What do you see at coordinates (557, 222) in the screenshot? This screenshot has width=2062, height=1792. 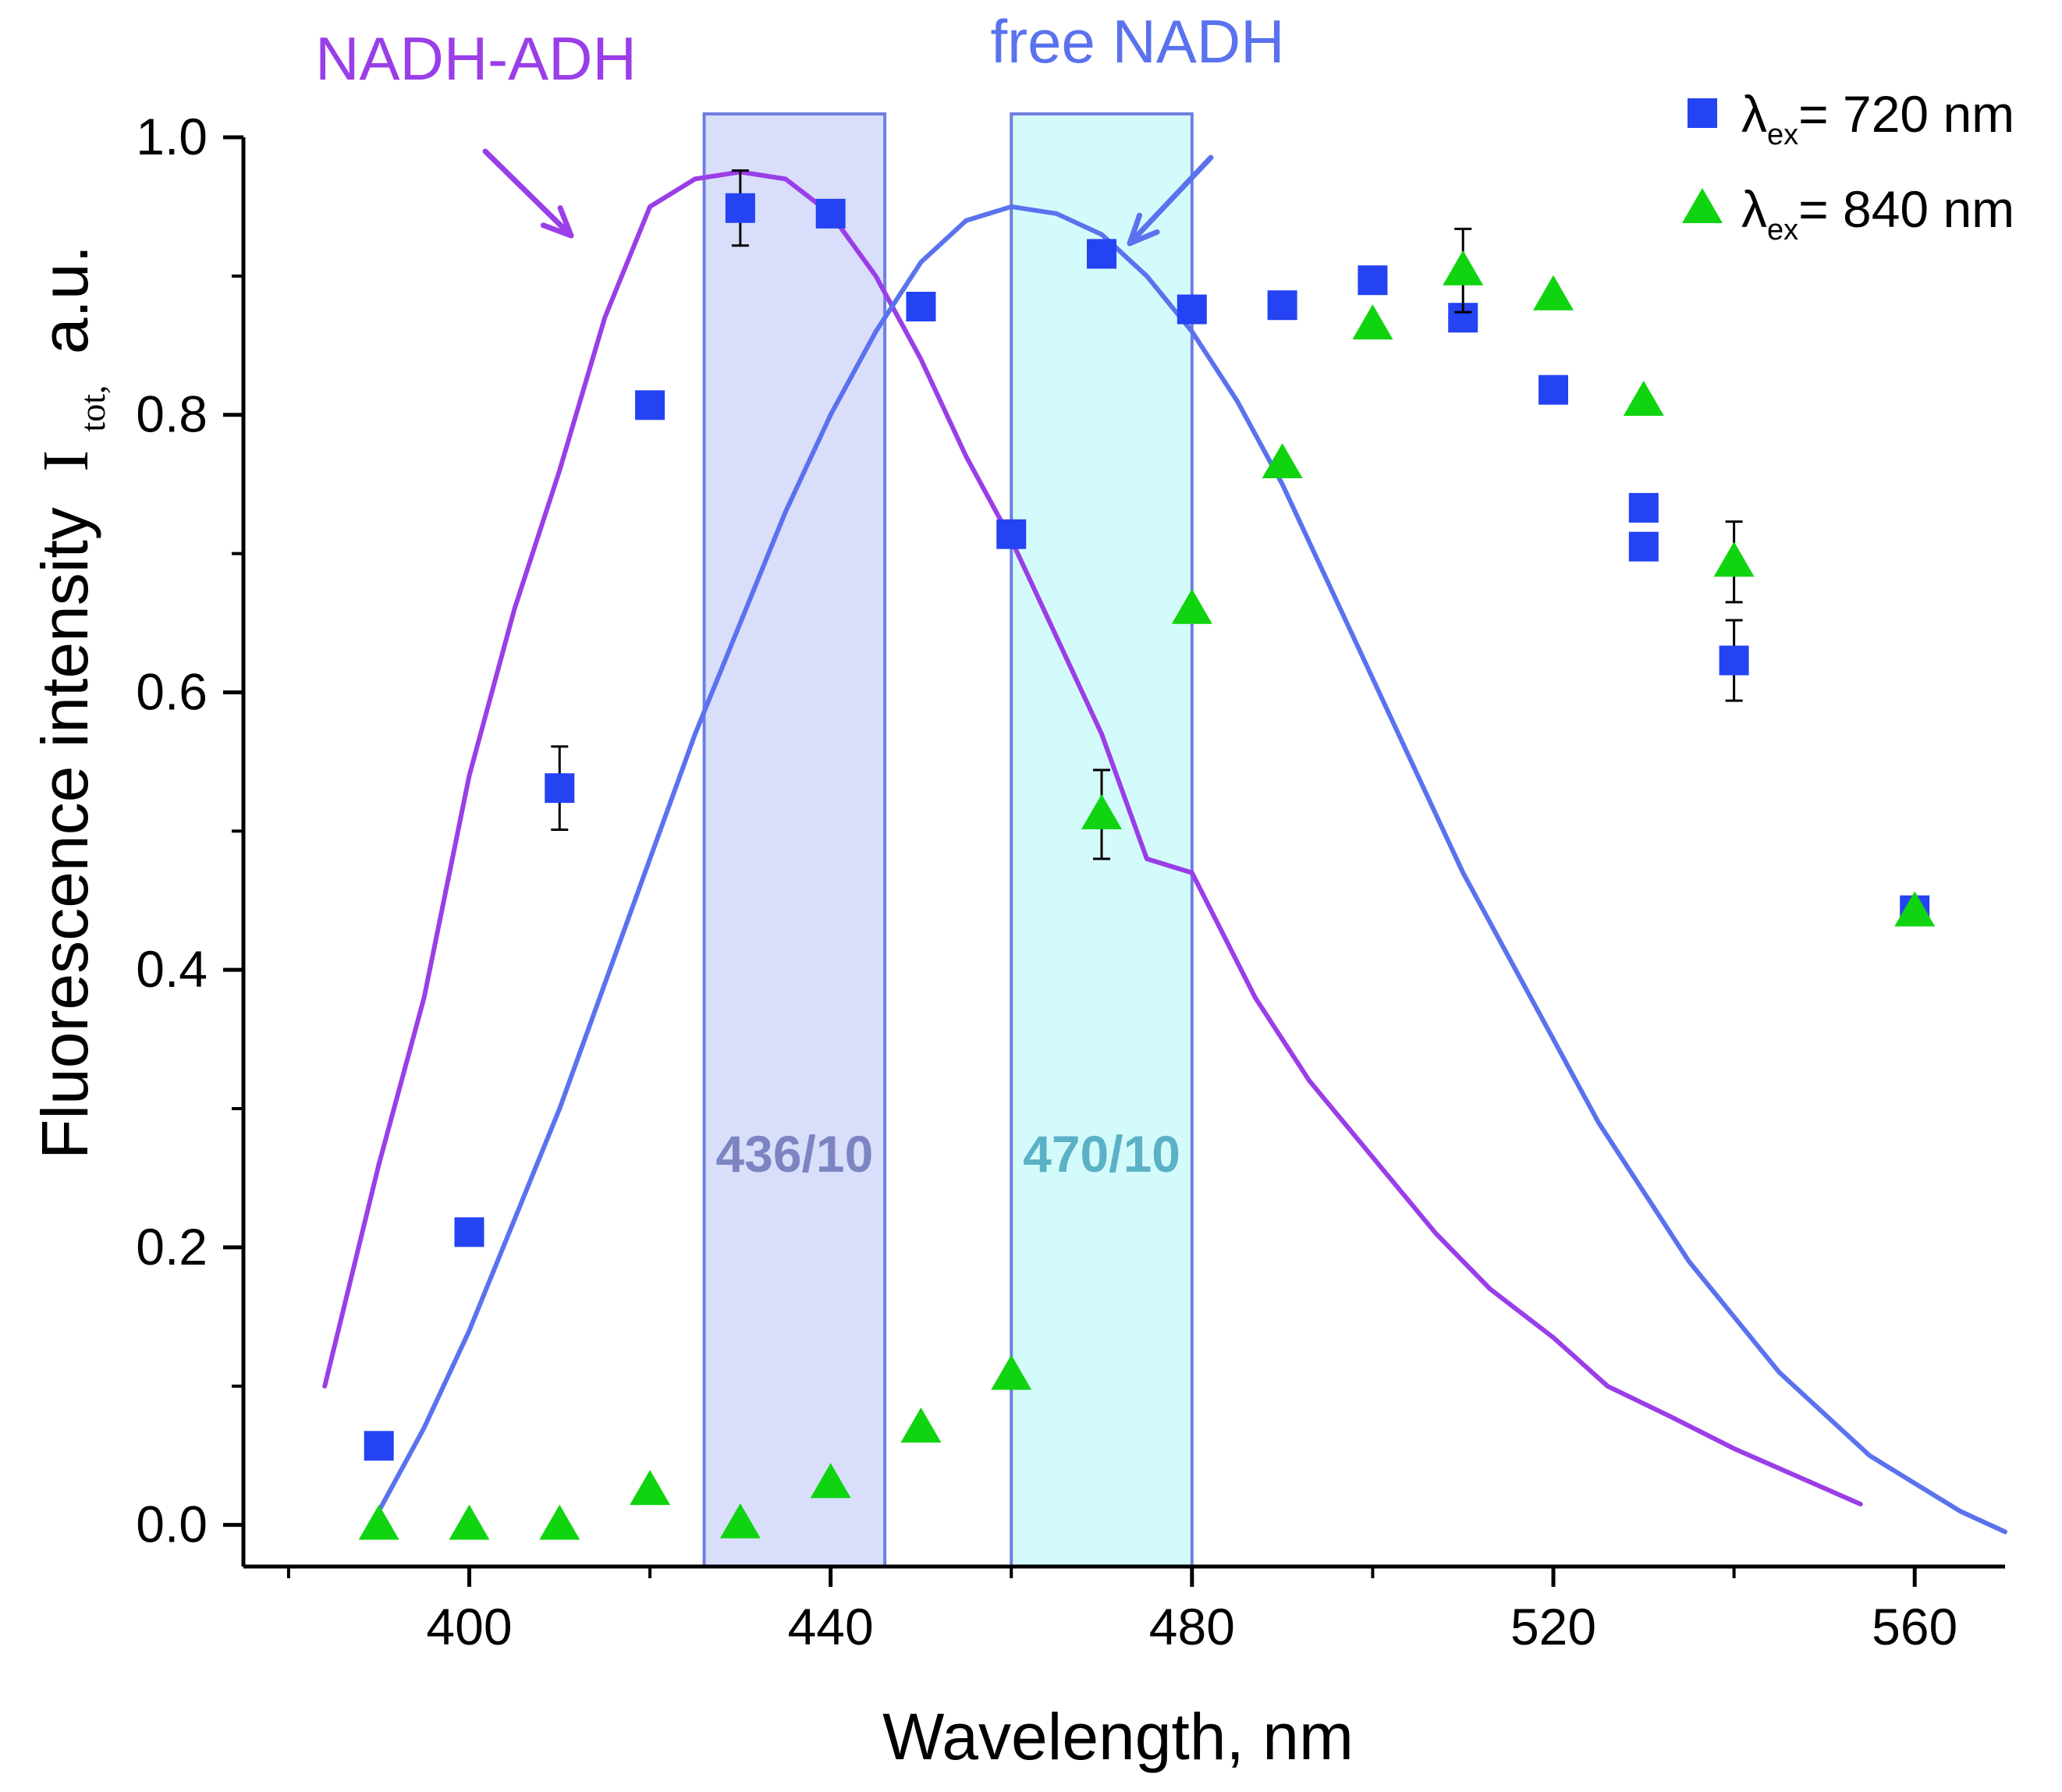 I see `arrow-nadh-adh-head` at bounding box center [557, 222].